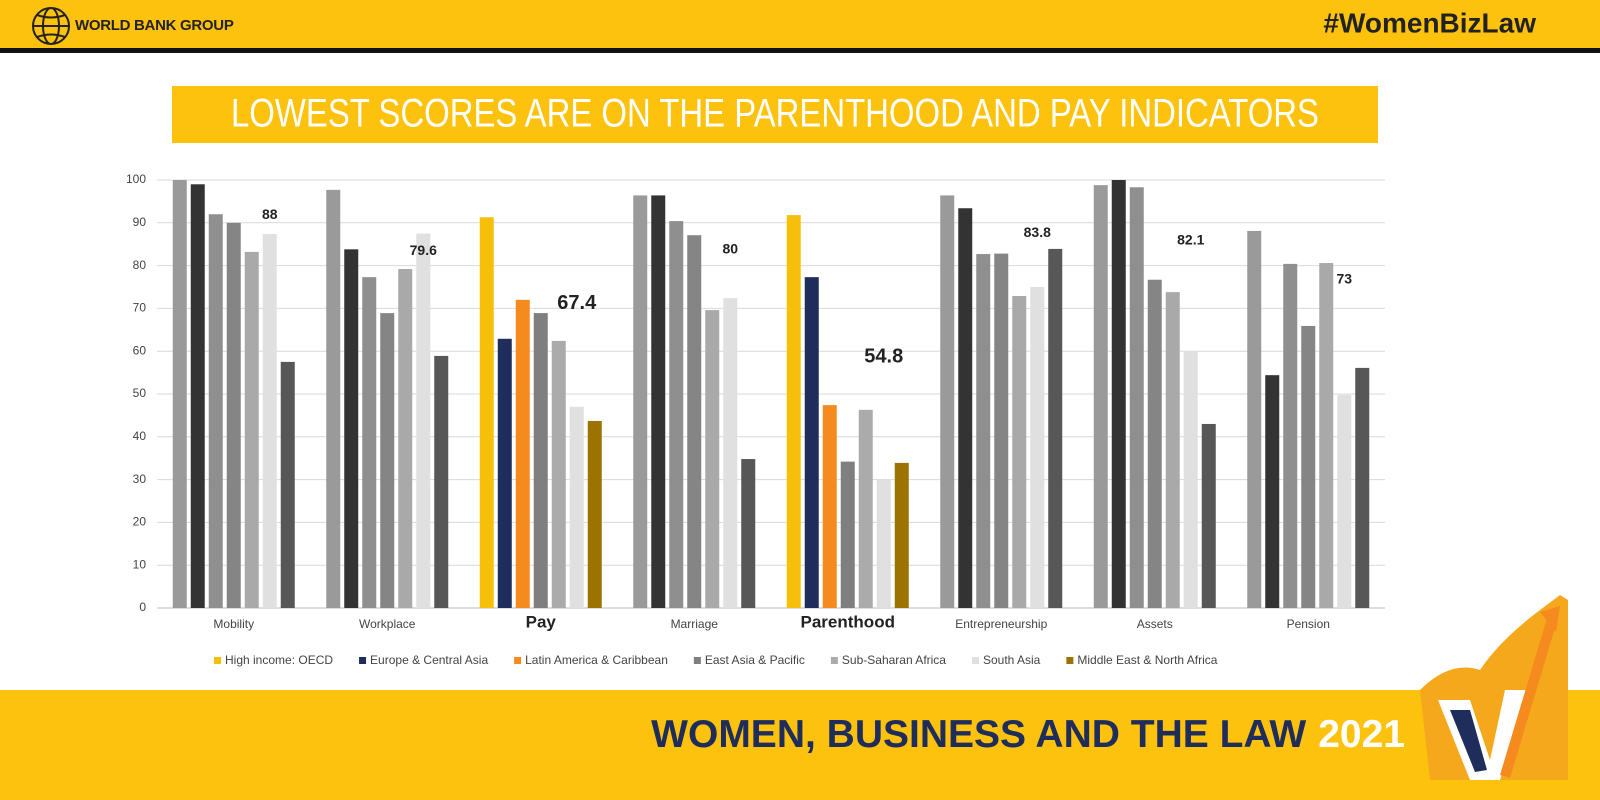 Image resolution: width=1600 pixels, height=800 pixels. Describe the element at coordinates (140, 393) in the screenshot. I see `y-tick-label: 50` at that location.